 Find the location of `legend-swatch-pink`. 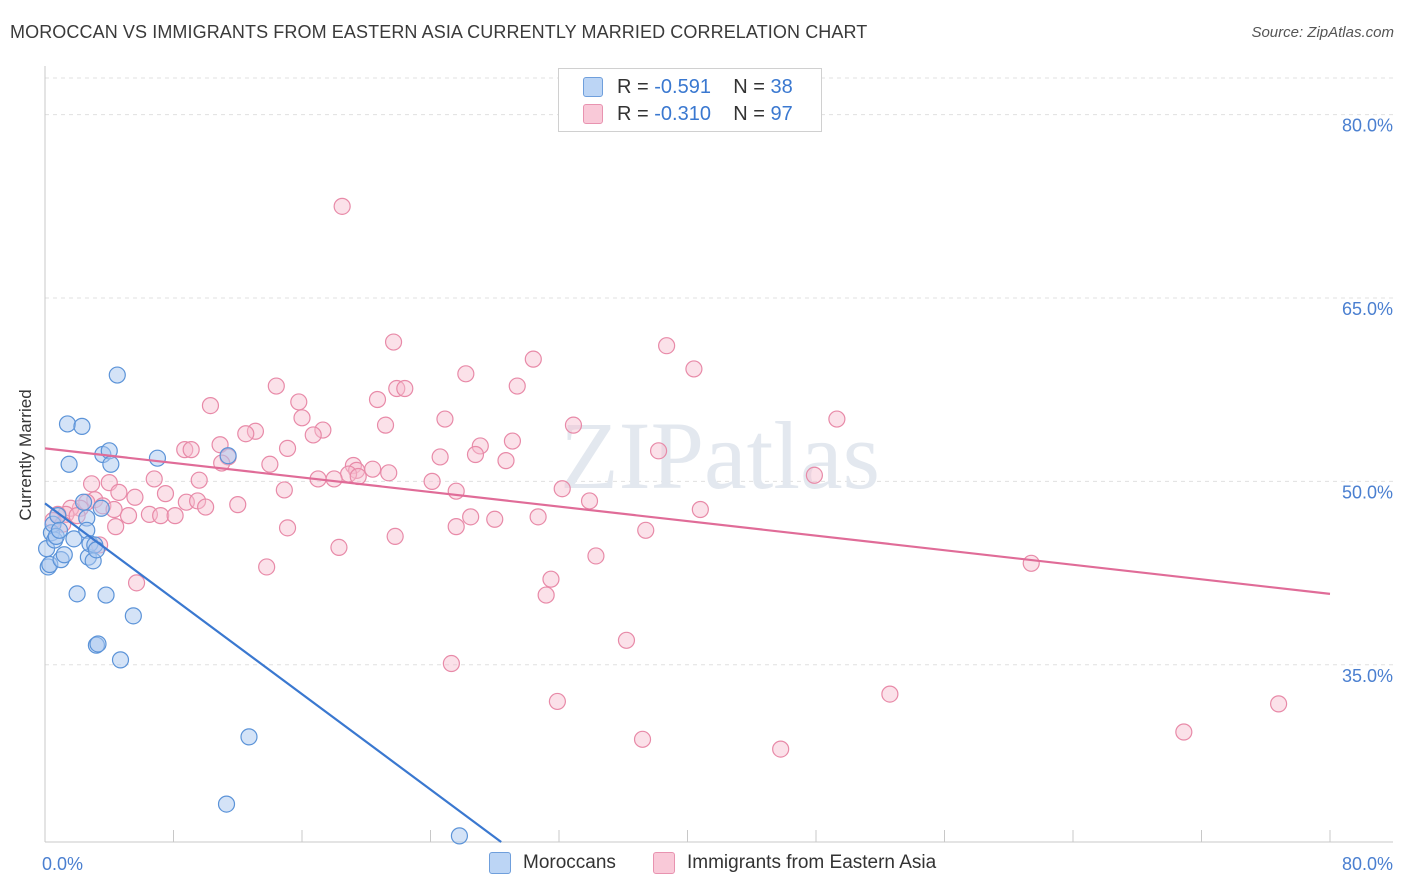

legend-swatch-pink is located at coordinates (593, 114).